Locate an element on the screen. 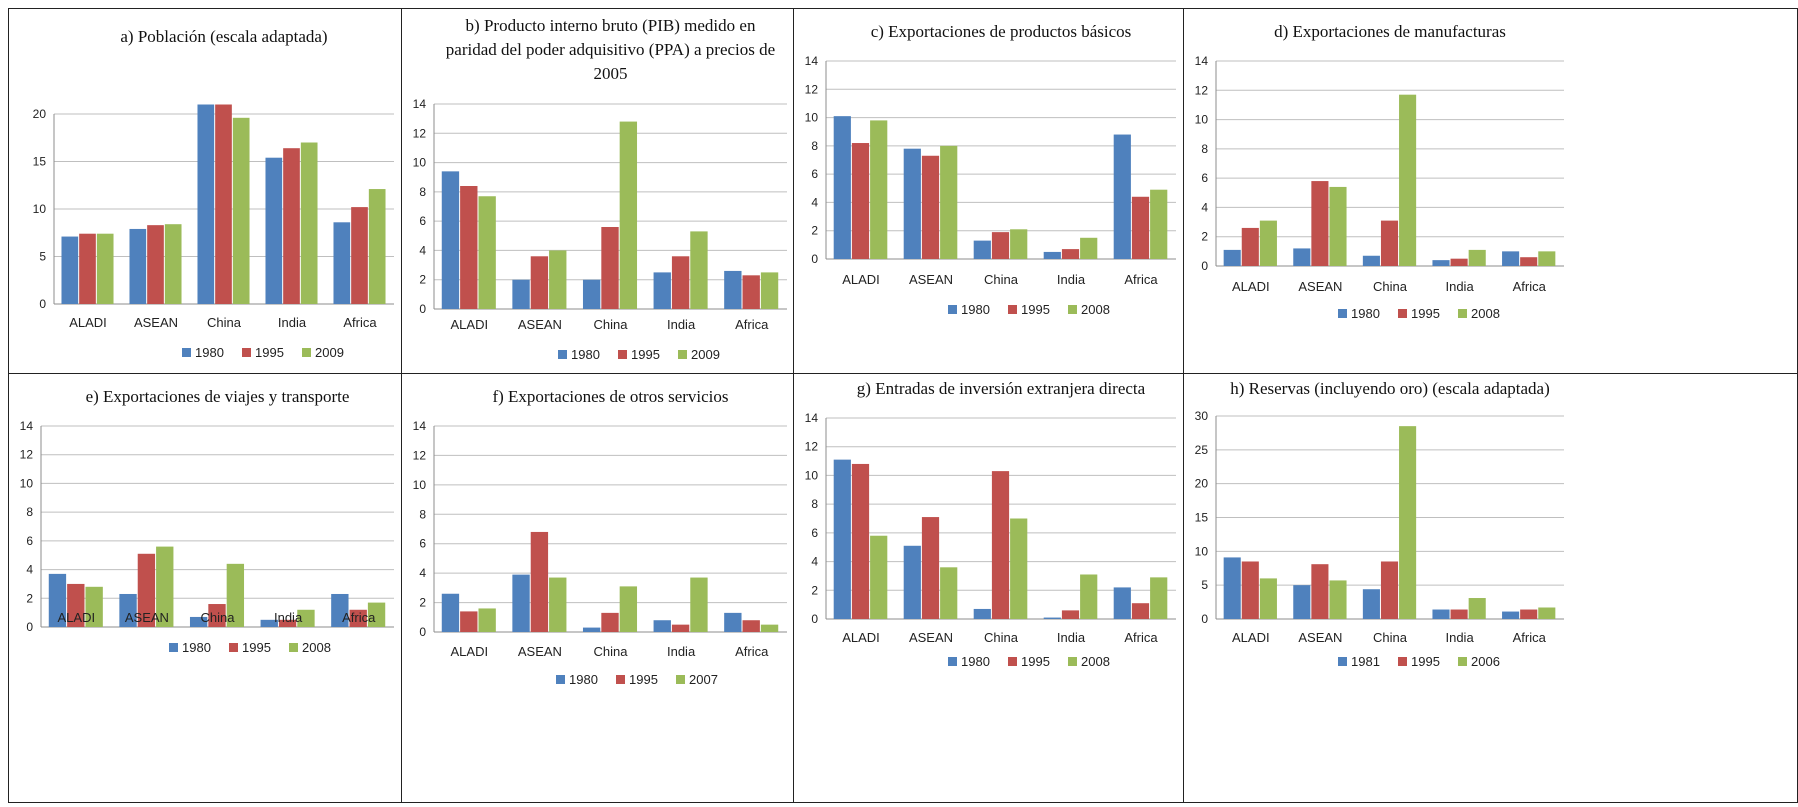  bar-asean-1995 is located at coordinates (146, 590).